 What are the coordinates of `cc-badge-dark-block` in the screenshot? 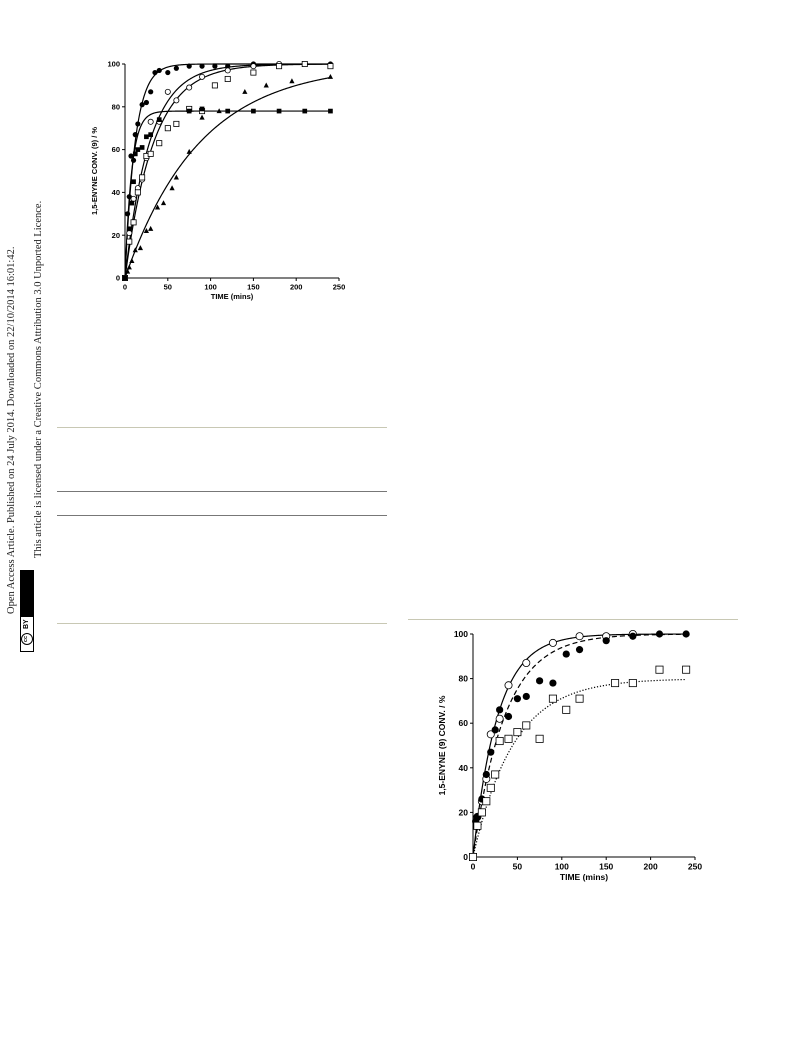 It's located at (27, 594).